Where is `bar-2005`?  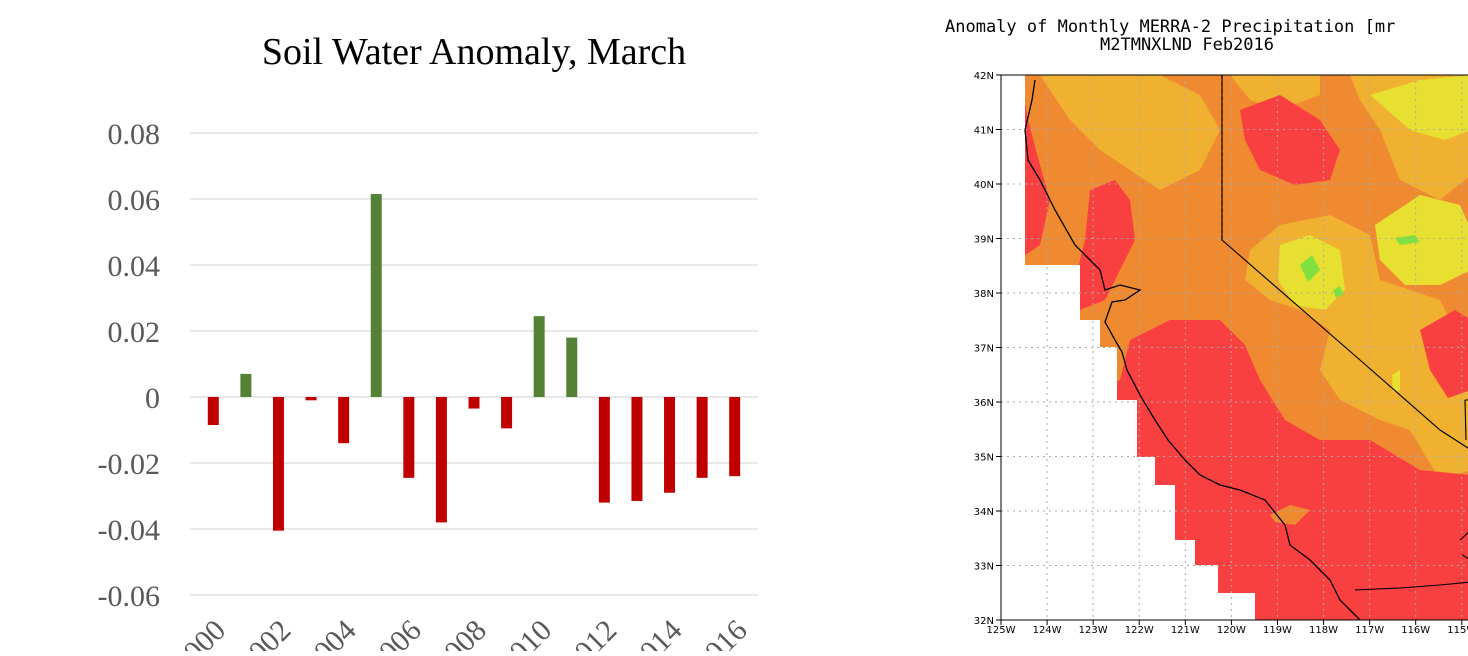 bar-2005 is located at coordinates (376, 295).